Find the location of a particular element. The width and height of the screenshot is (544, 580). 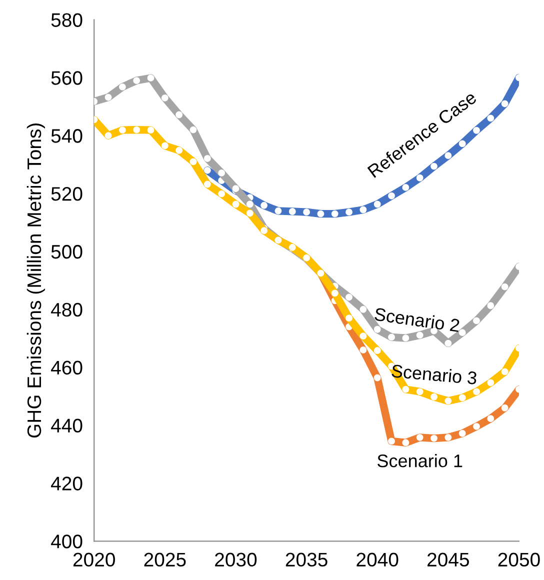

x-tick-label: 2040 is located at coordinates (377, 559).